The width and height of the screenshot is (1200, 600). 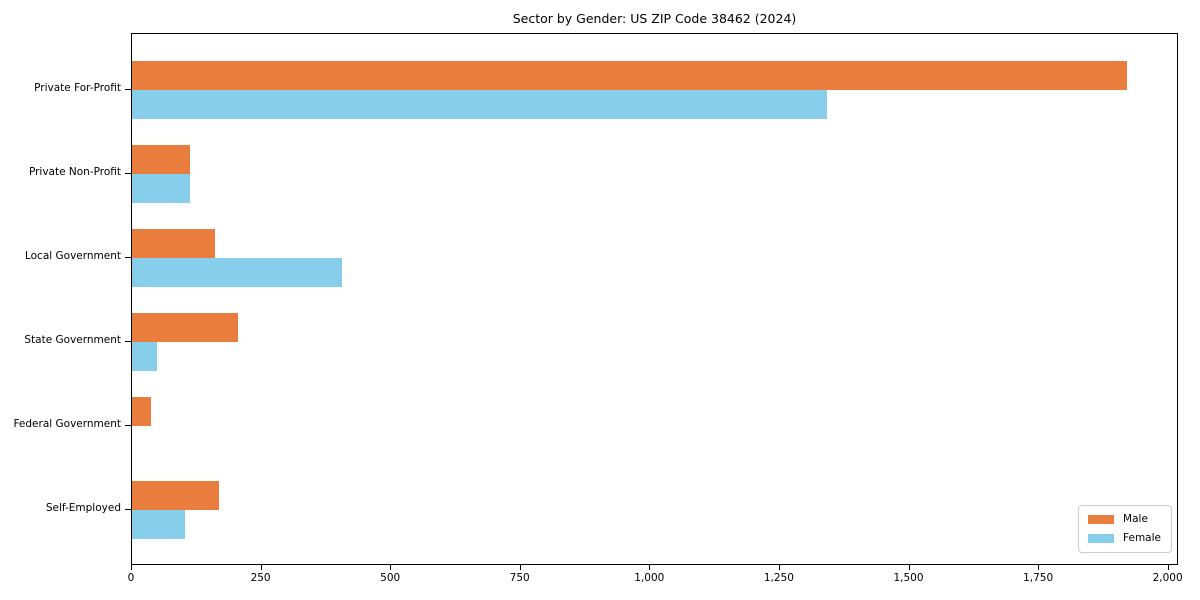 I want to click on x-tick-label: 1,250, so click(x=778, y=578).